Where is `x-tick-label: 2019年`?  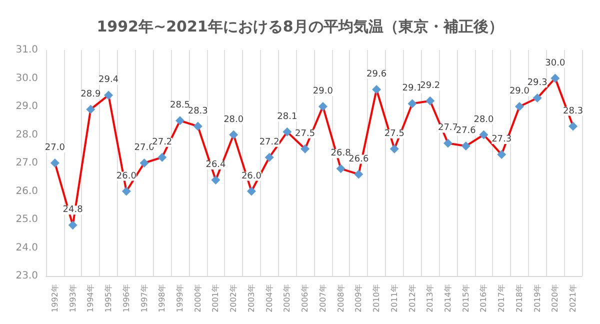
x-tick-label: 2019年 is located at coordinates (537, 298).